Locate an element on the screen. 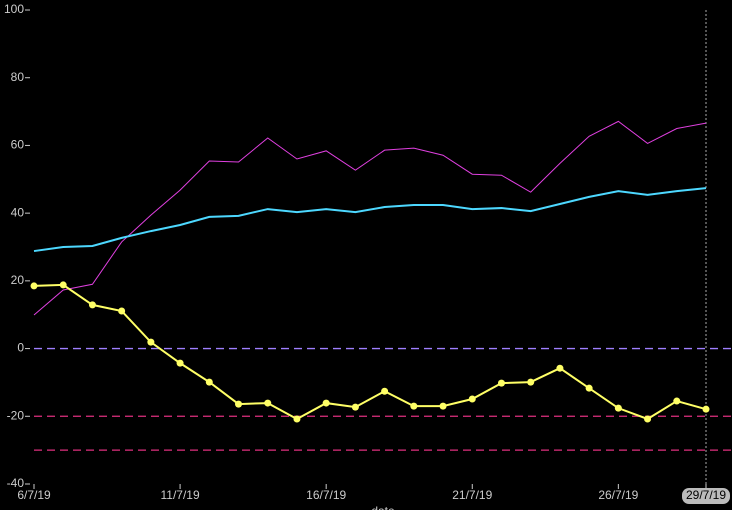 This screenshot has width=732, height=510. y-tick-label: -40 is located at coordinates (16, 483).